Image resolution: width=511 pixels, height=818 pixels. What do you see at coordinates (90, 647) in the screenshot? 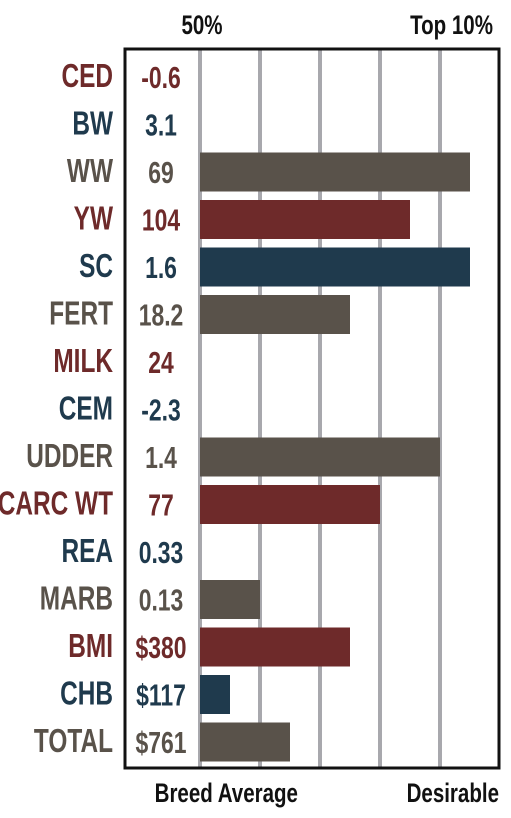
I see `row-label-bmi: BMI` at bounding box center [90, 647].